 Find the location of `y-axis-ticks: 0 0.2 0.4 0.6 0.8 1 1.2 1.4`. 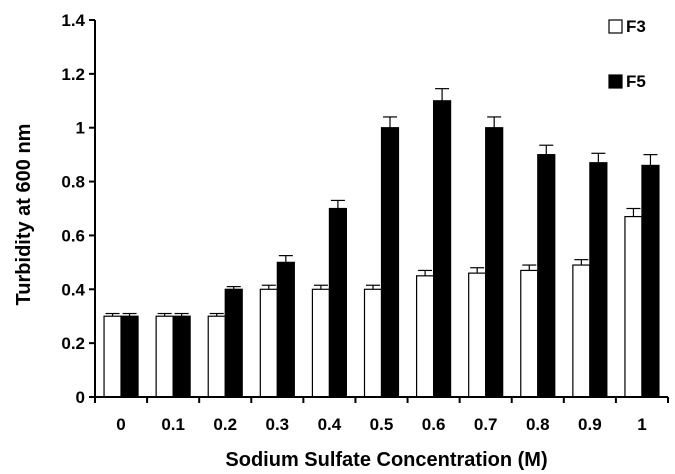

y-axis-ticks: 0 0.2 0.4 0.6 0.8 1 1.2 1.4 is located at coordinates (78, 209).